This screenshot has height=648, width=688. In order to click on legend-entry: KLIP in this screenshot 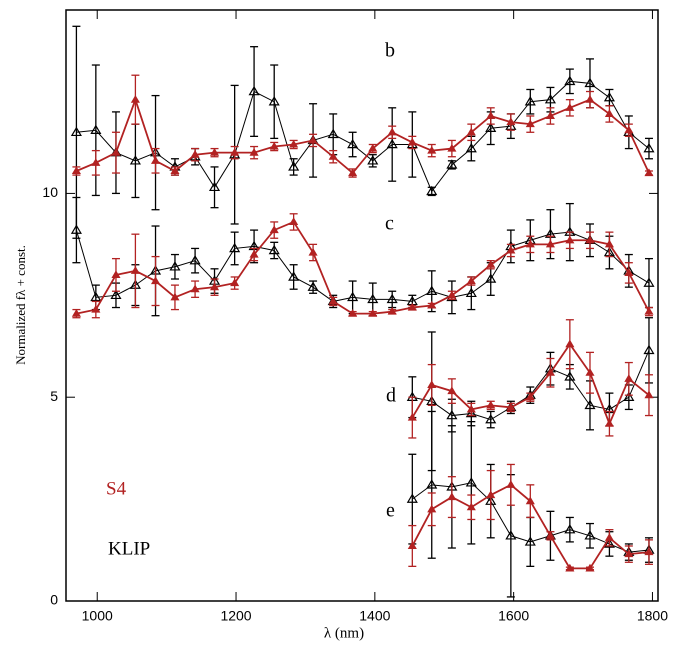, I will do `click(129, 548)`.